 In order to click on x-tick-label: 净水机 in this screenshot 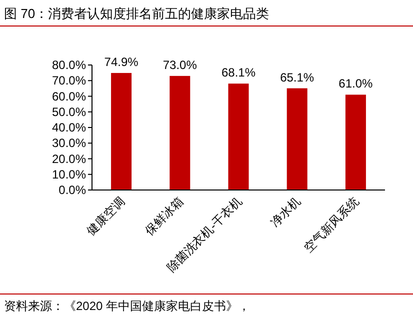, I will do `click(286, 212)`.